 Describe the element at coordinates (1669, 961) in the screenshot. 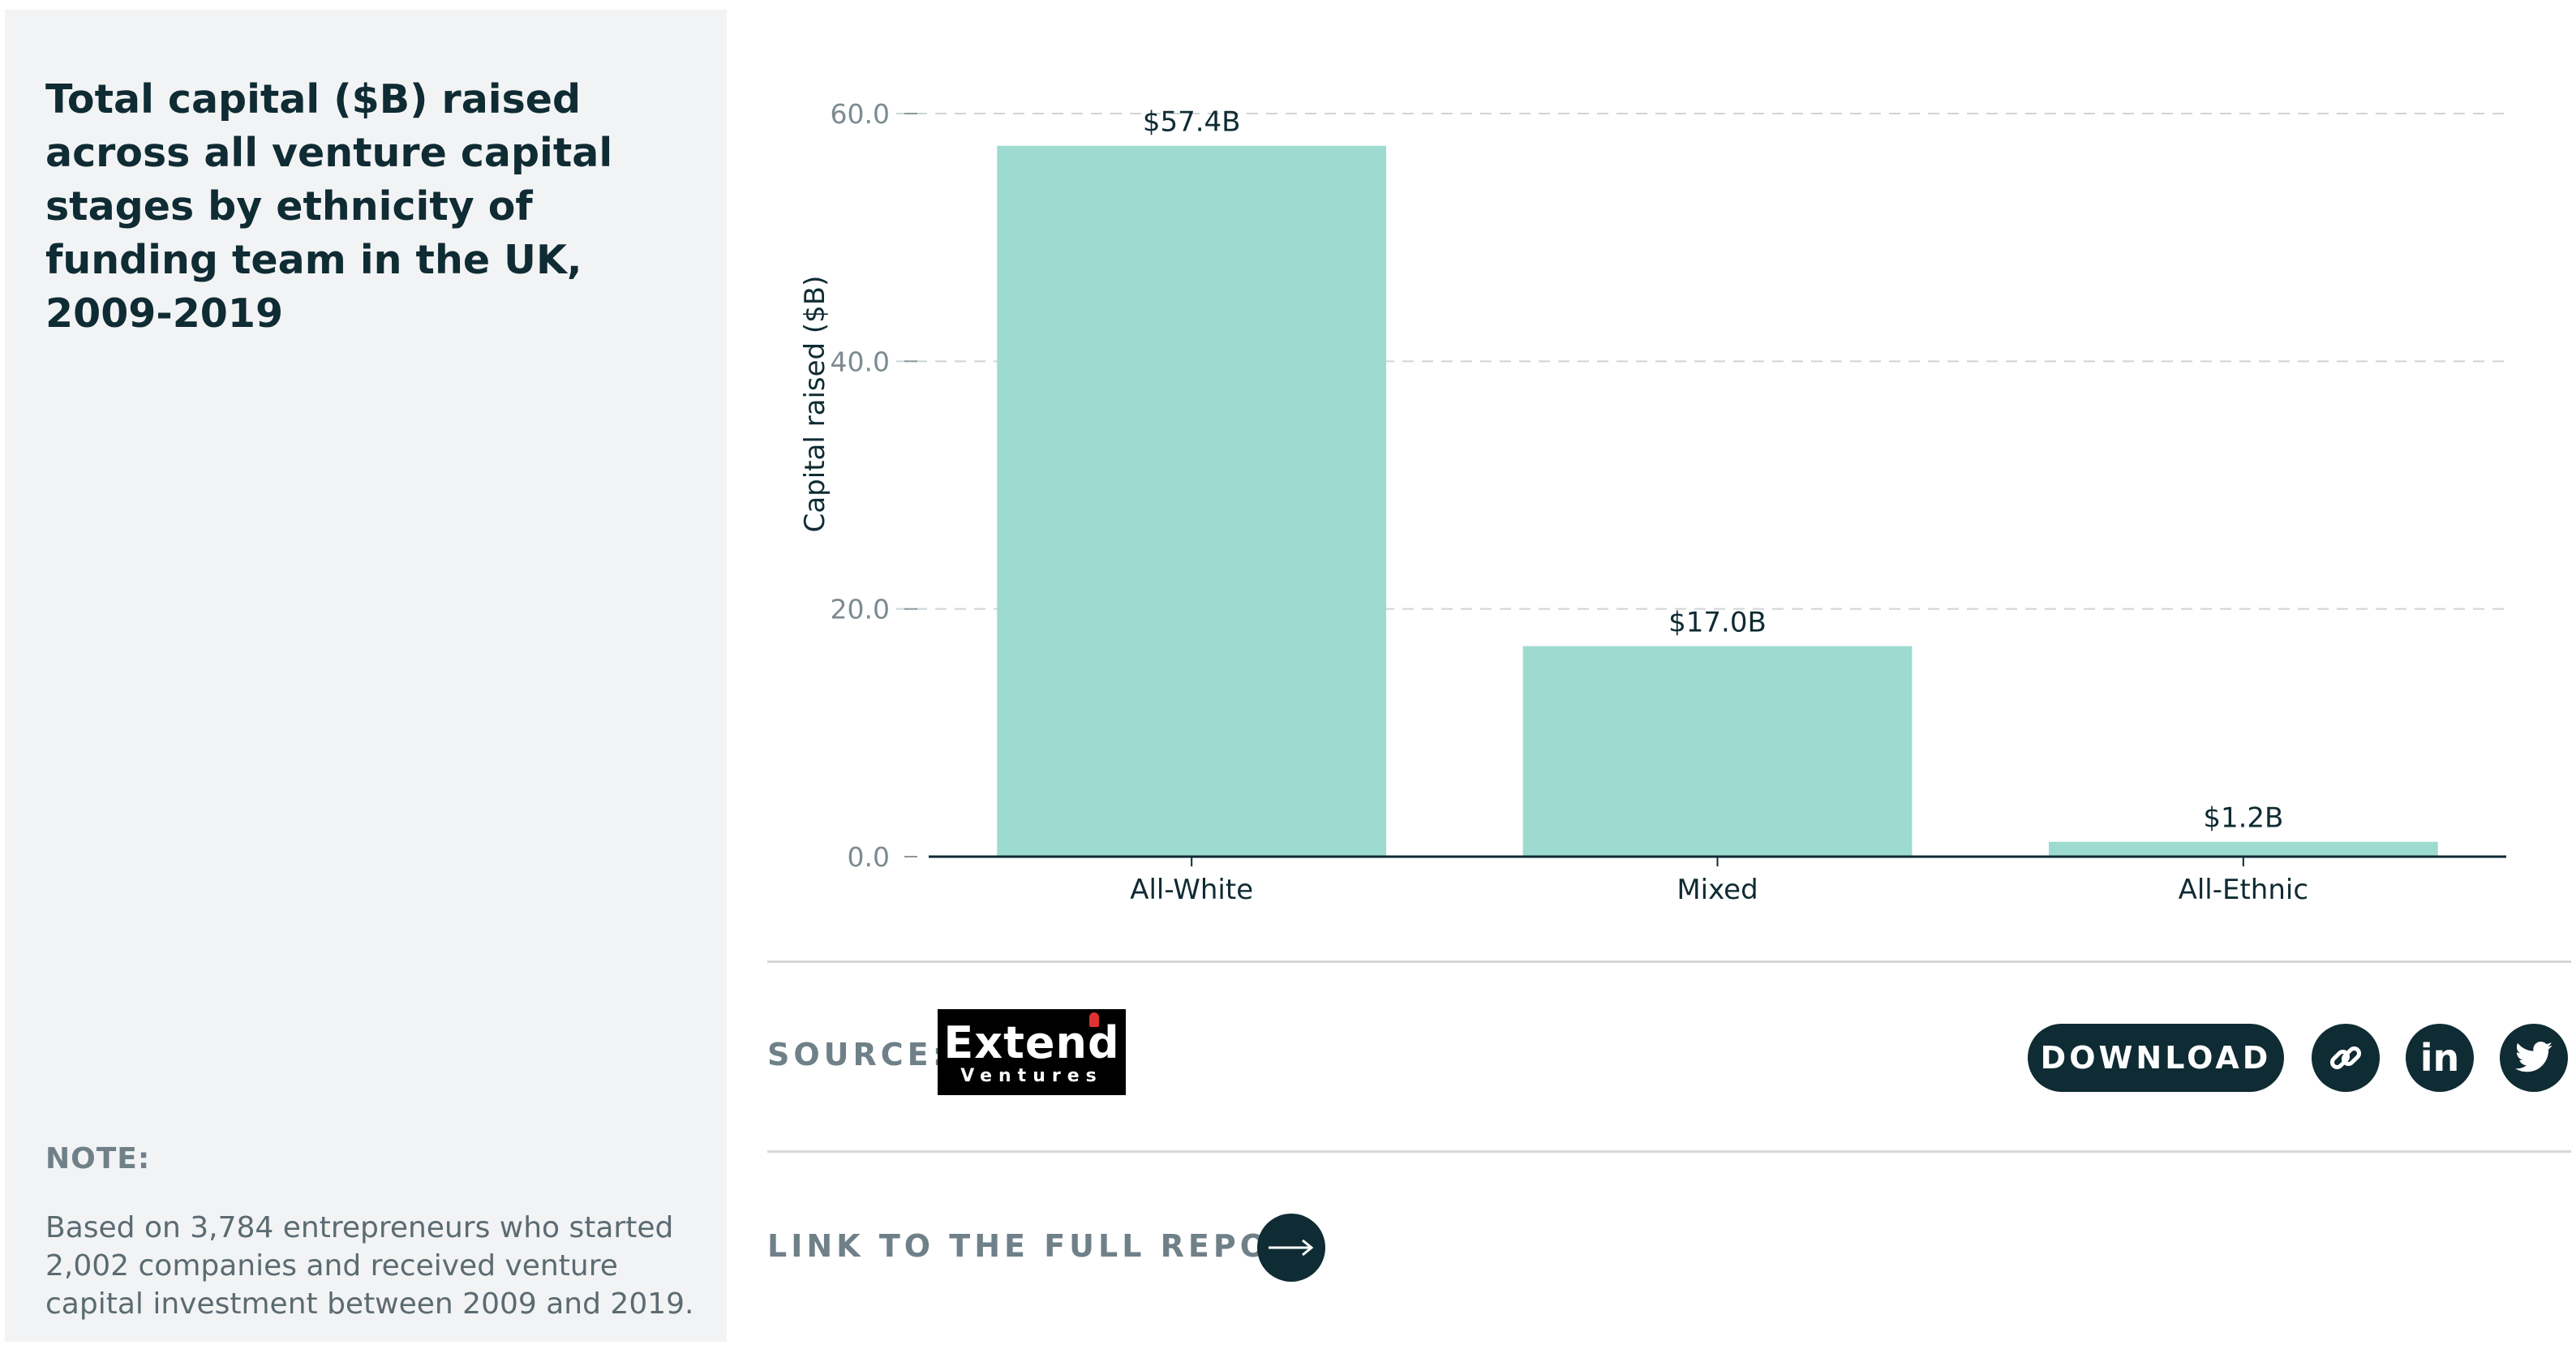

I see `divider-top` at that location.